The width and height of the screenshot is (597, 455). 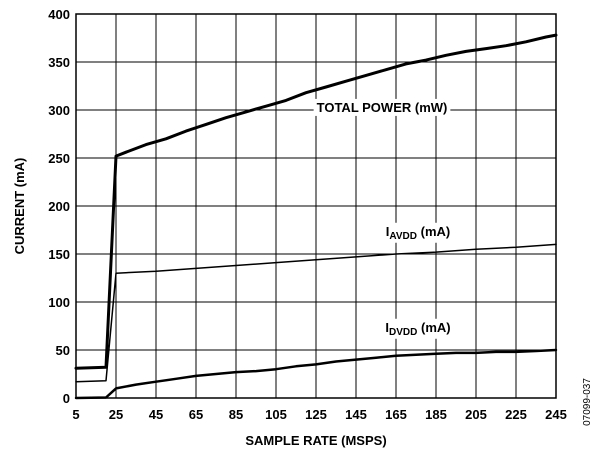 I want to click on x-tick-label: 165, so click(x=396, y=414).